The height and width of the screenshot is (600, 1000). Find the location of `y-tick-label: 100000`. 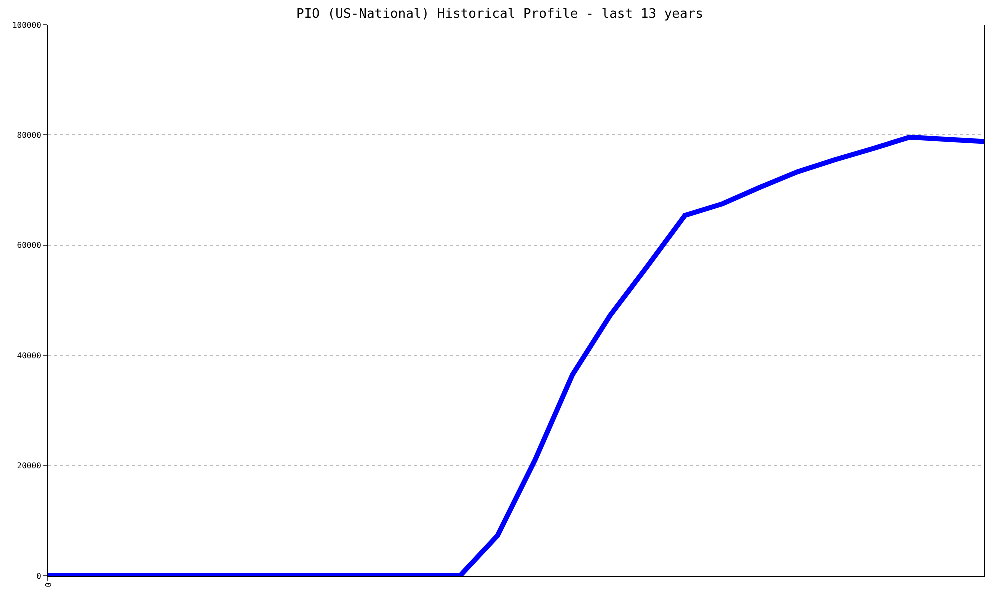

y-tick-label: 100000 is located at coordinates (27, 25).